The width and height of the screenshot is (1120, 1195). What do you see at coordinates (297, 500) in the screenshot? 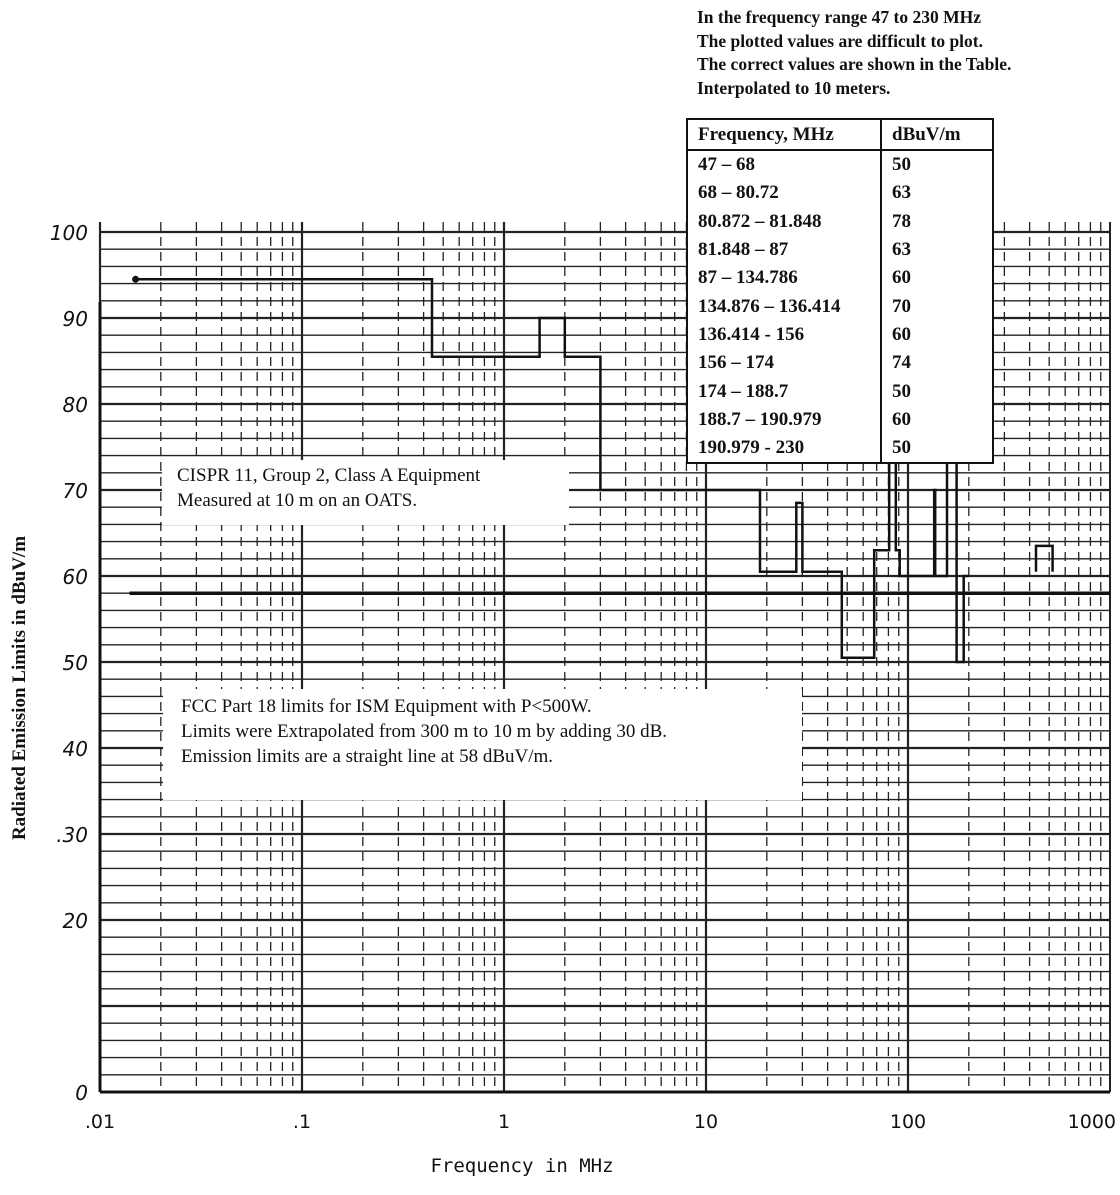
I see `annotation-line: Measured at 10 m on an OATS.` at bounding box center [297, 500].